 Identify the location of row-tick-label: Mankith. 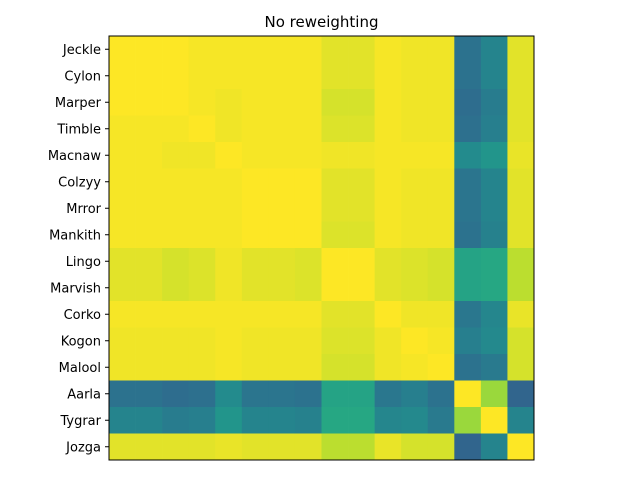
(75, 235).